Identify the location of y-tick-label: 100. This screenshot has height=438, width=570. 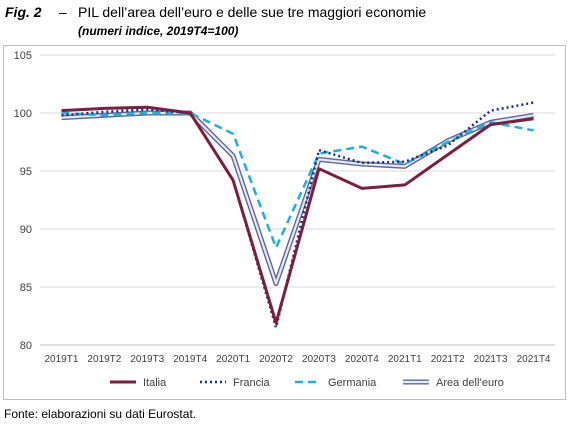
(23, 114).